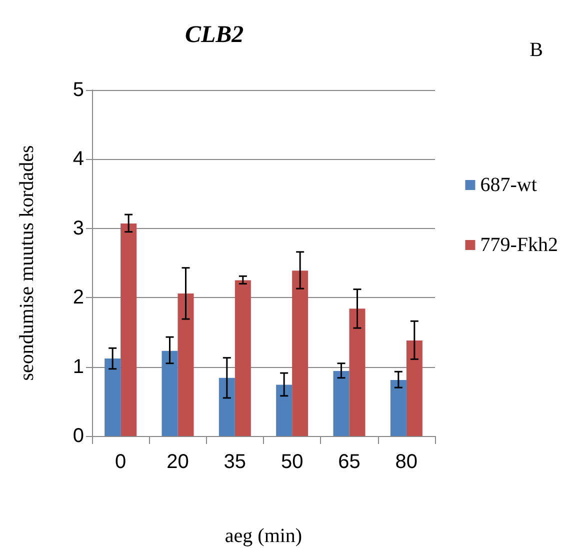 The image size is (573, 551). I want to click on x-tick-label: 65, so click(349, 462).